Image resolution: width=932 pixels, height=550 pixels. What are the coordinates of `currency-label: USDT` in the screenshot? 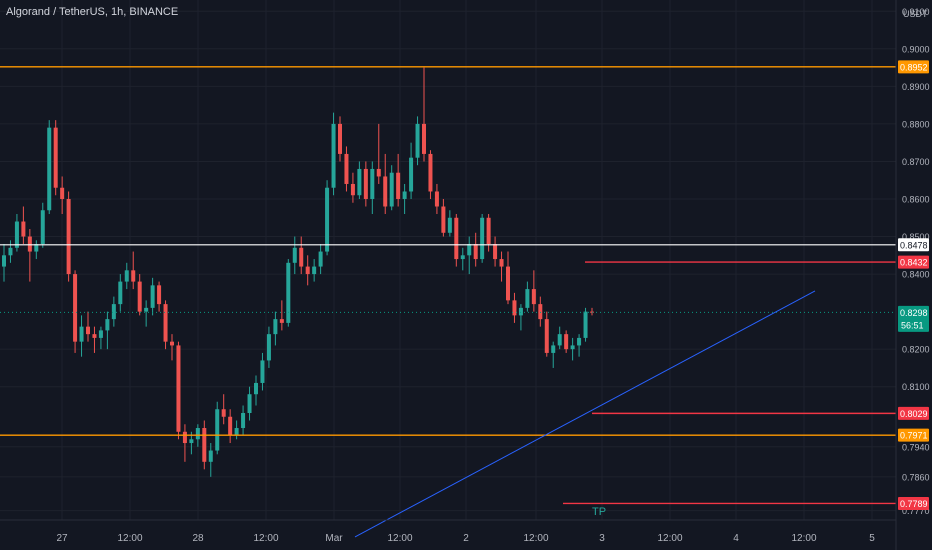 It's located at (915, 14).